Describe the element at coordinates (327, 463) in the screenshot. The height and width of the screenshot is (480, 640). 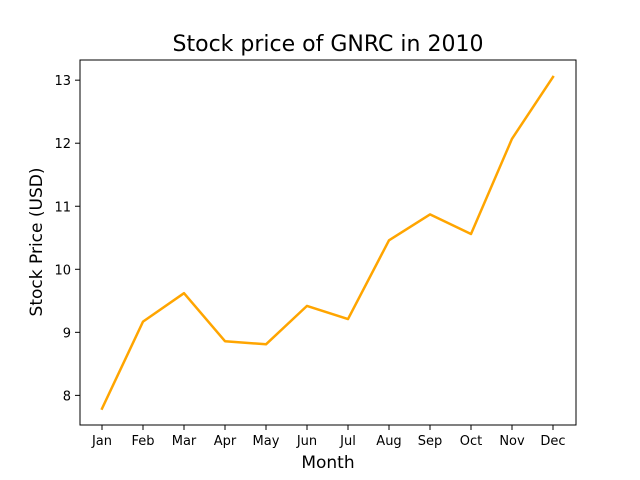
I see `x-axis-title: Month` at that location.